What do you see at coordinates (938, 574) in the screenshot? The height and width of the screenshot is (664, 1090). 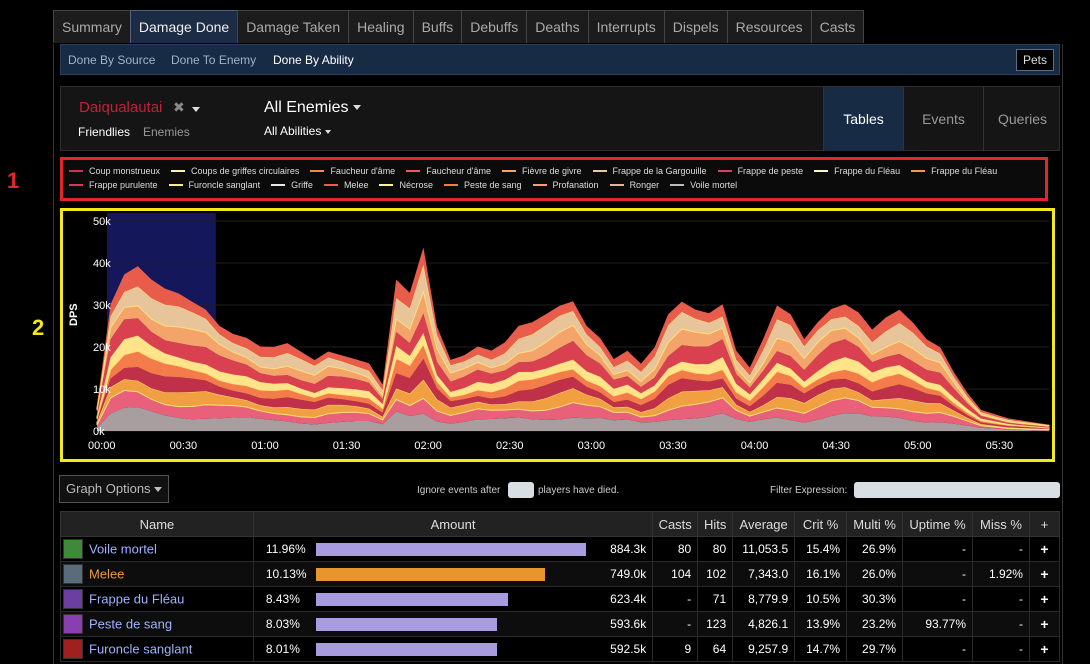 I see `uptime-cell: -` at bounding box center [938, 574].